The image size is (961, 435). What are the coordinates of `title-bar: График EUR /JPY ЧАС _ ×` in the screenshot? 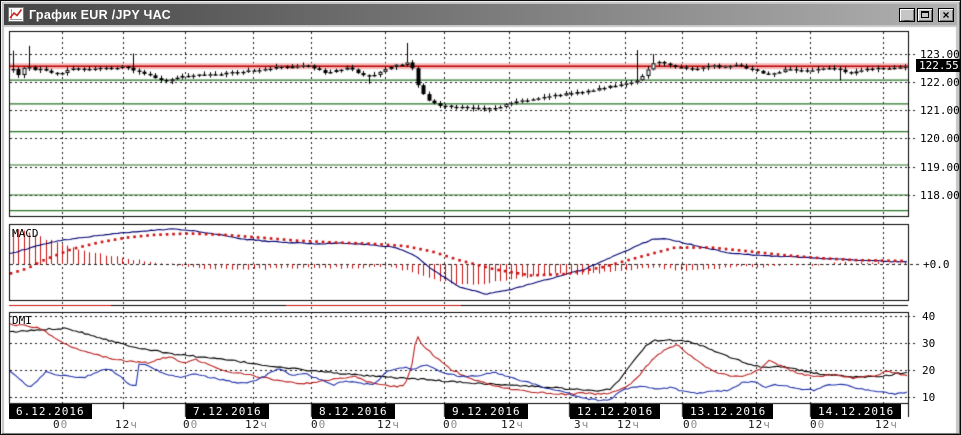 It's located at (480, 14).